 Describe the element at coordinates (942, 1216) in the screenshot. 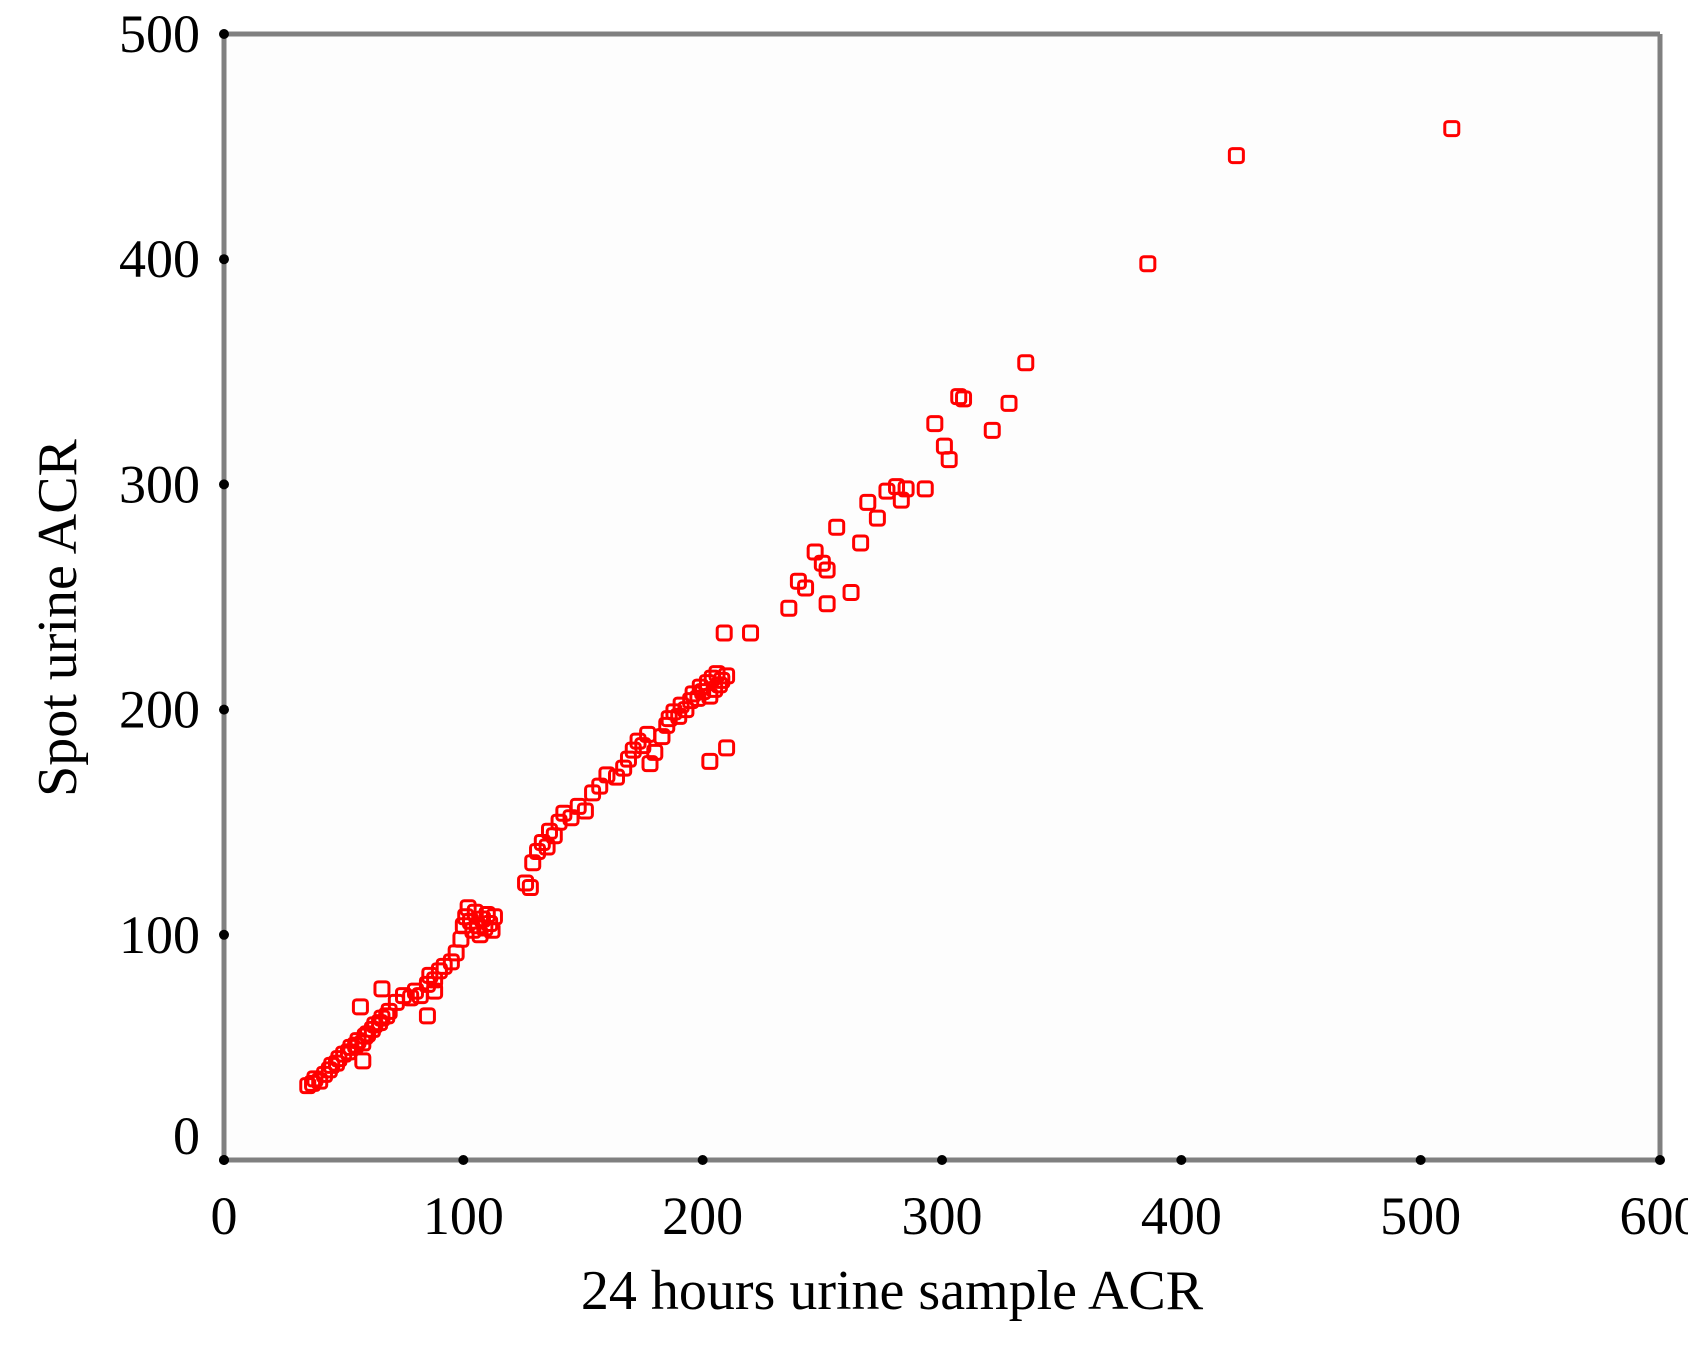

I see `x-tick-label: 300` at that location.